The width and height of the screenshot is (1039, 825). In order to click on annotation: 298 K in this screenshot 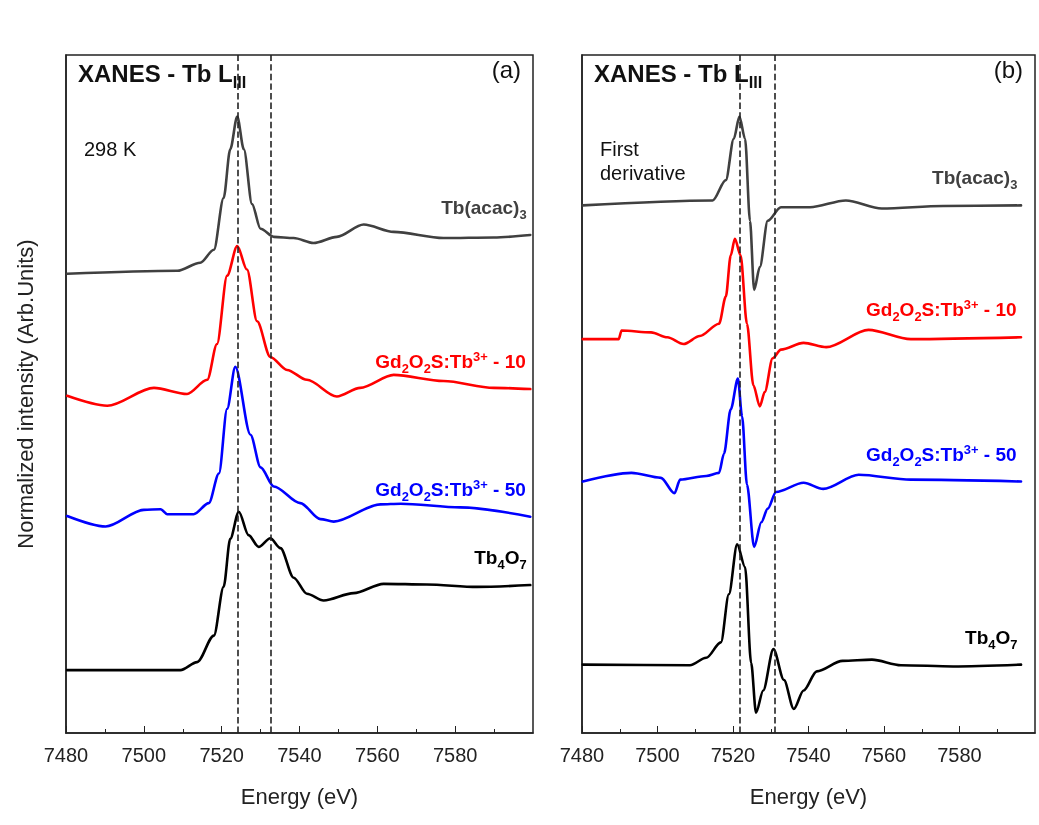, I will do `click(110, 149)`.